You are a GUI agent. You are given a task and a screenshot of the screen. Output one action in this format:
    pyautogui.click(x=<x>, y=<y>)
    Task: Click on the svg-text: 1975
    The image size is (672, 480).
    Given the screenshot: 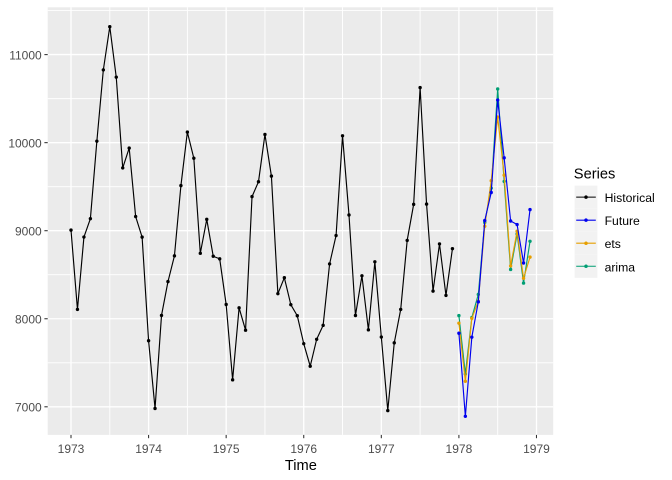 What is the action you would take?
    pyautogui.click(x=226, y=449)
    